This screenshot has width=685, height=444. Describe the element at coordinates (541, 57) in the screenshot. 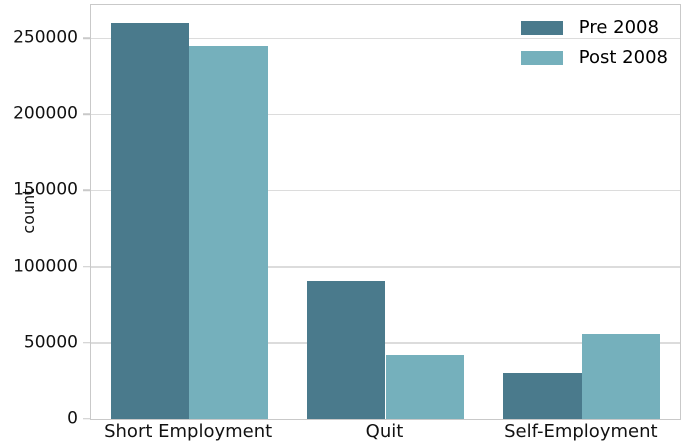

I see `legend-swatch-post-2008` at that location.